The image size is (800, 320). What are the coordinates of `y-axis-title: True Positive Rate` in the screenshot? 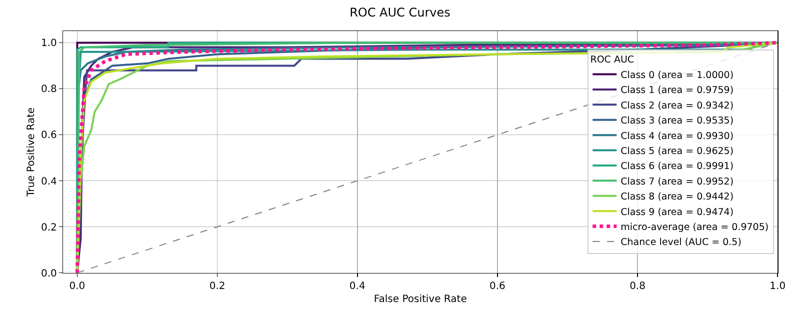 It's located at (31, 152).